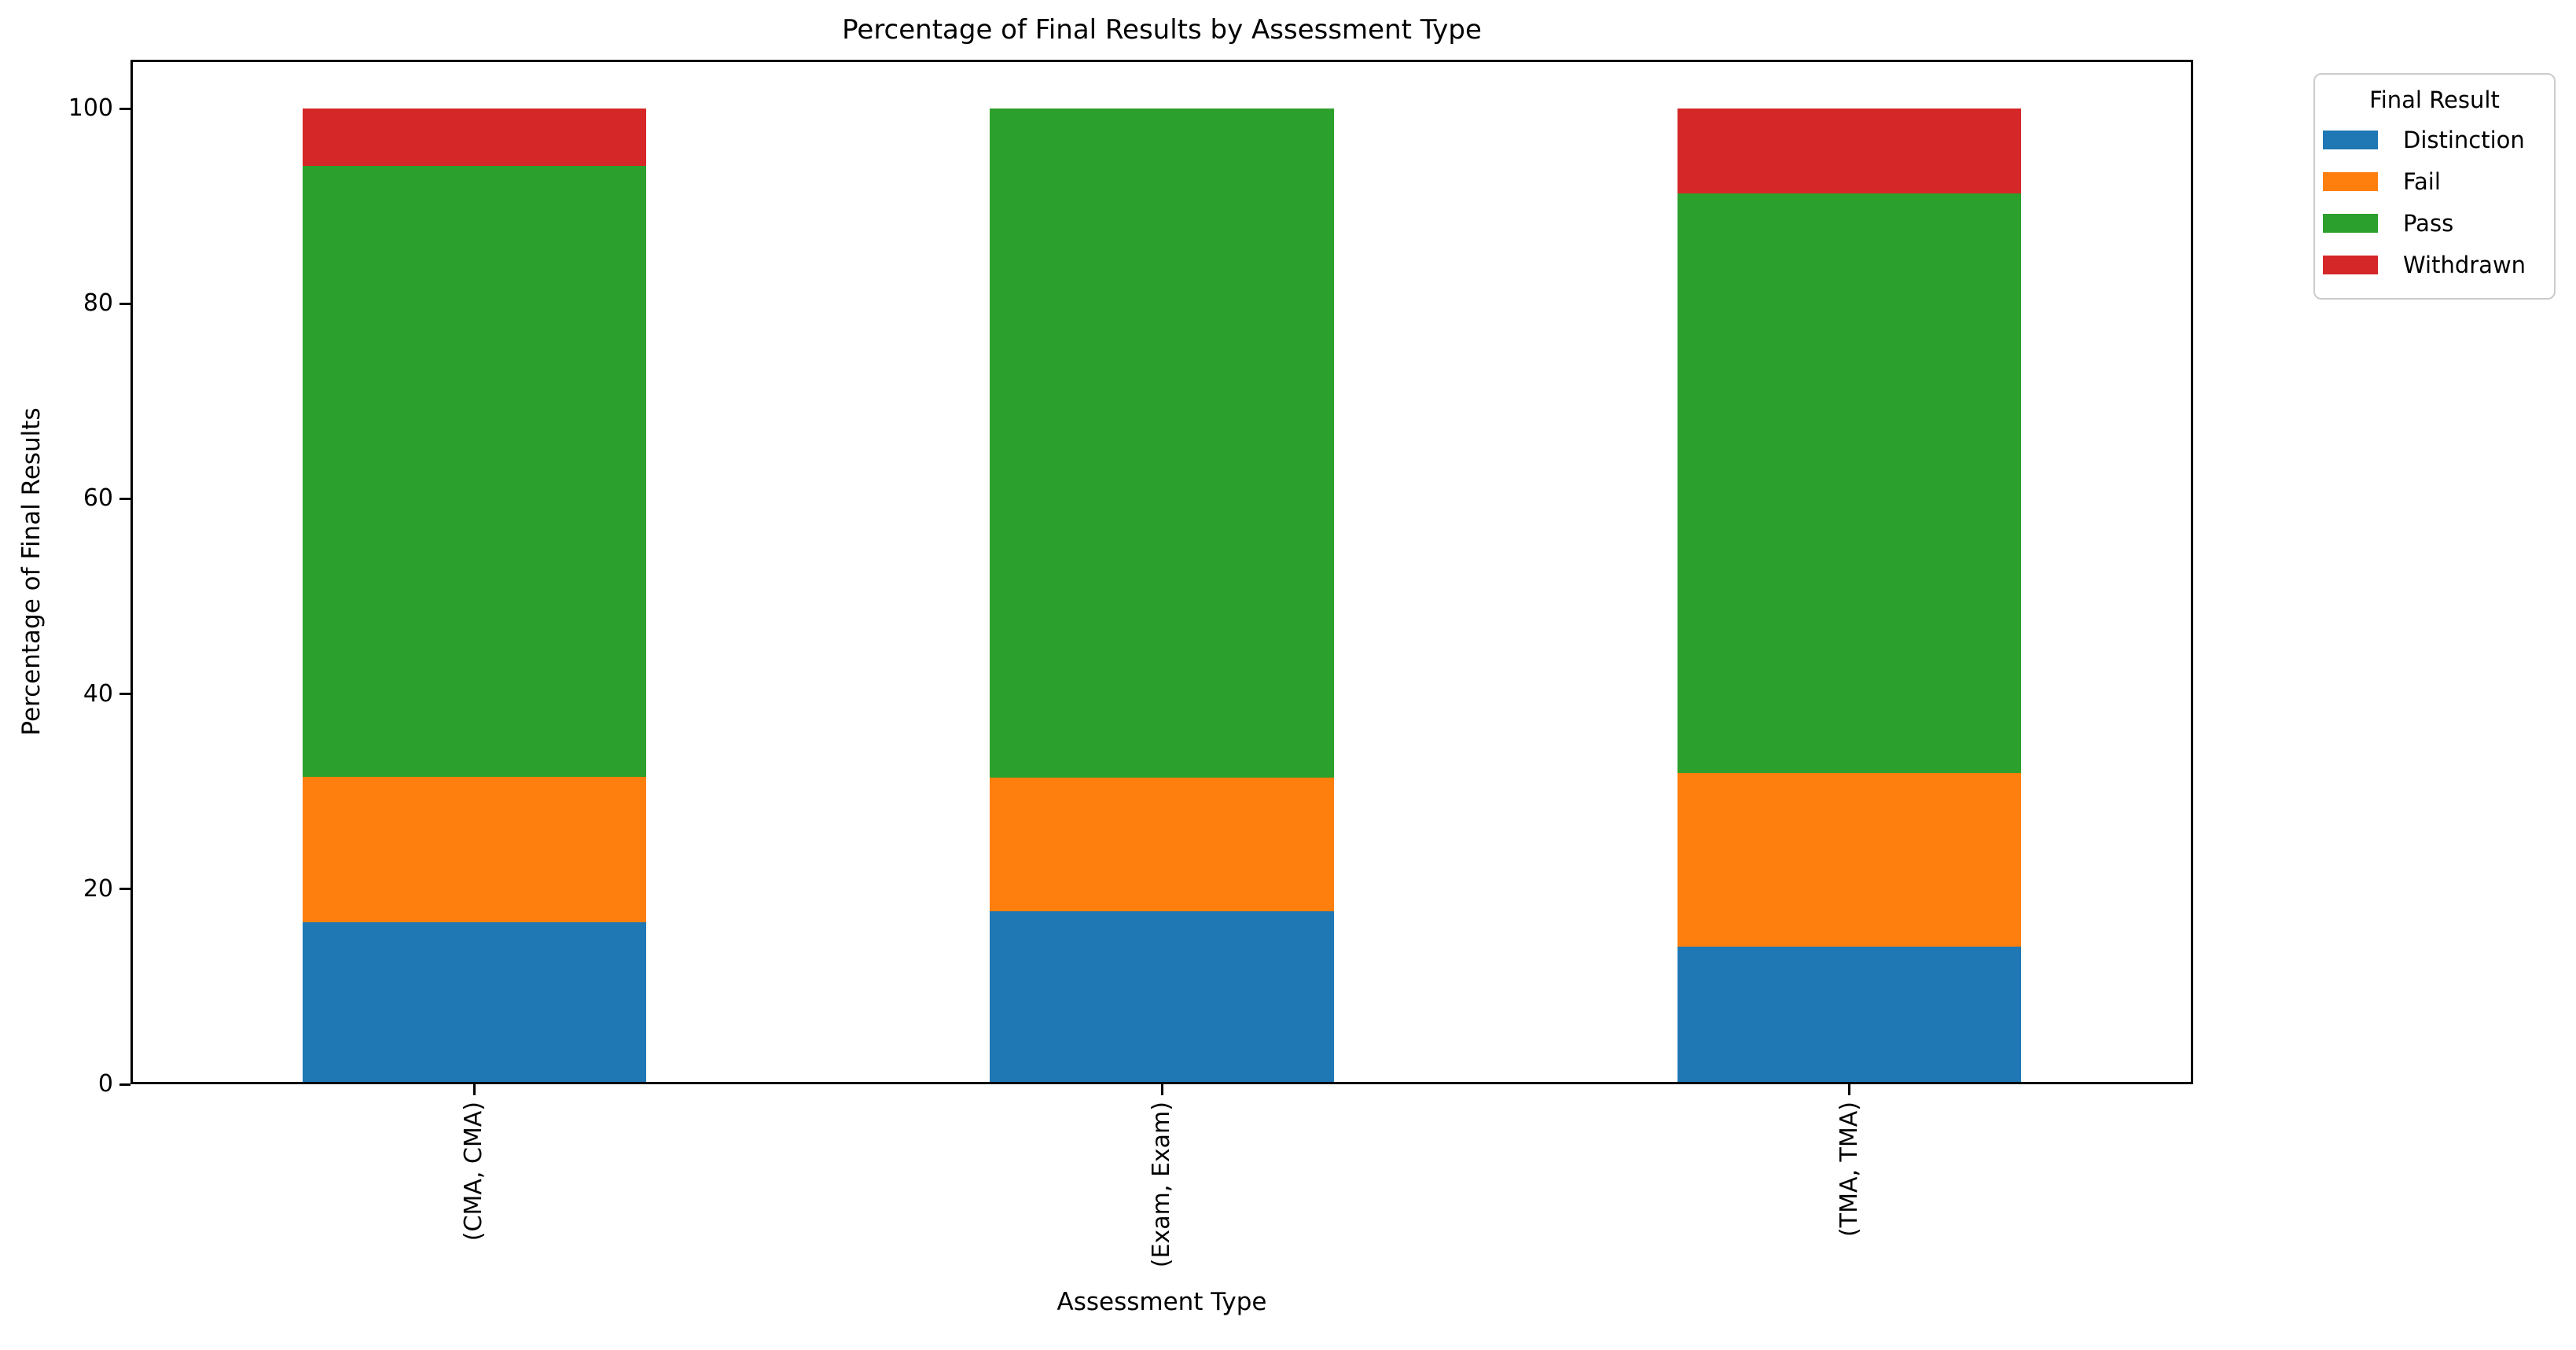 The width and height of the screenshot is (2576, 1350). What do you see at coordinates (98, 303) in the screenshot?
I see `y-tick-label: 80` at bounding box center [98, 303].